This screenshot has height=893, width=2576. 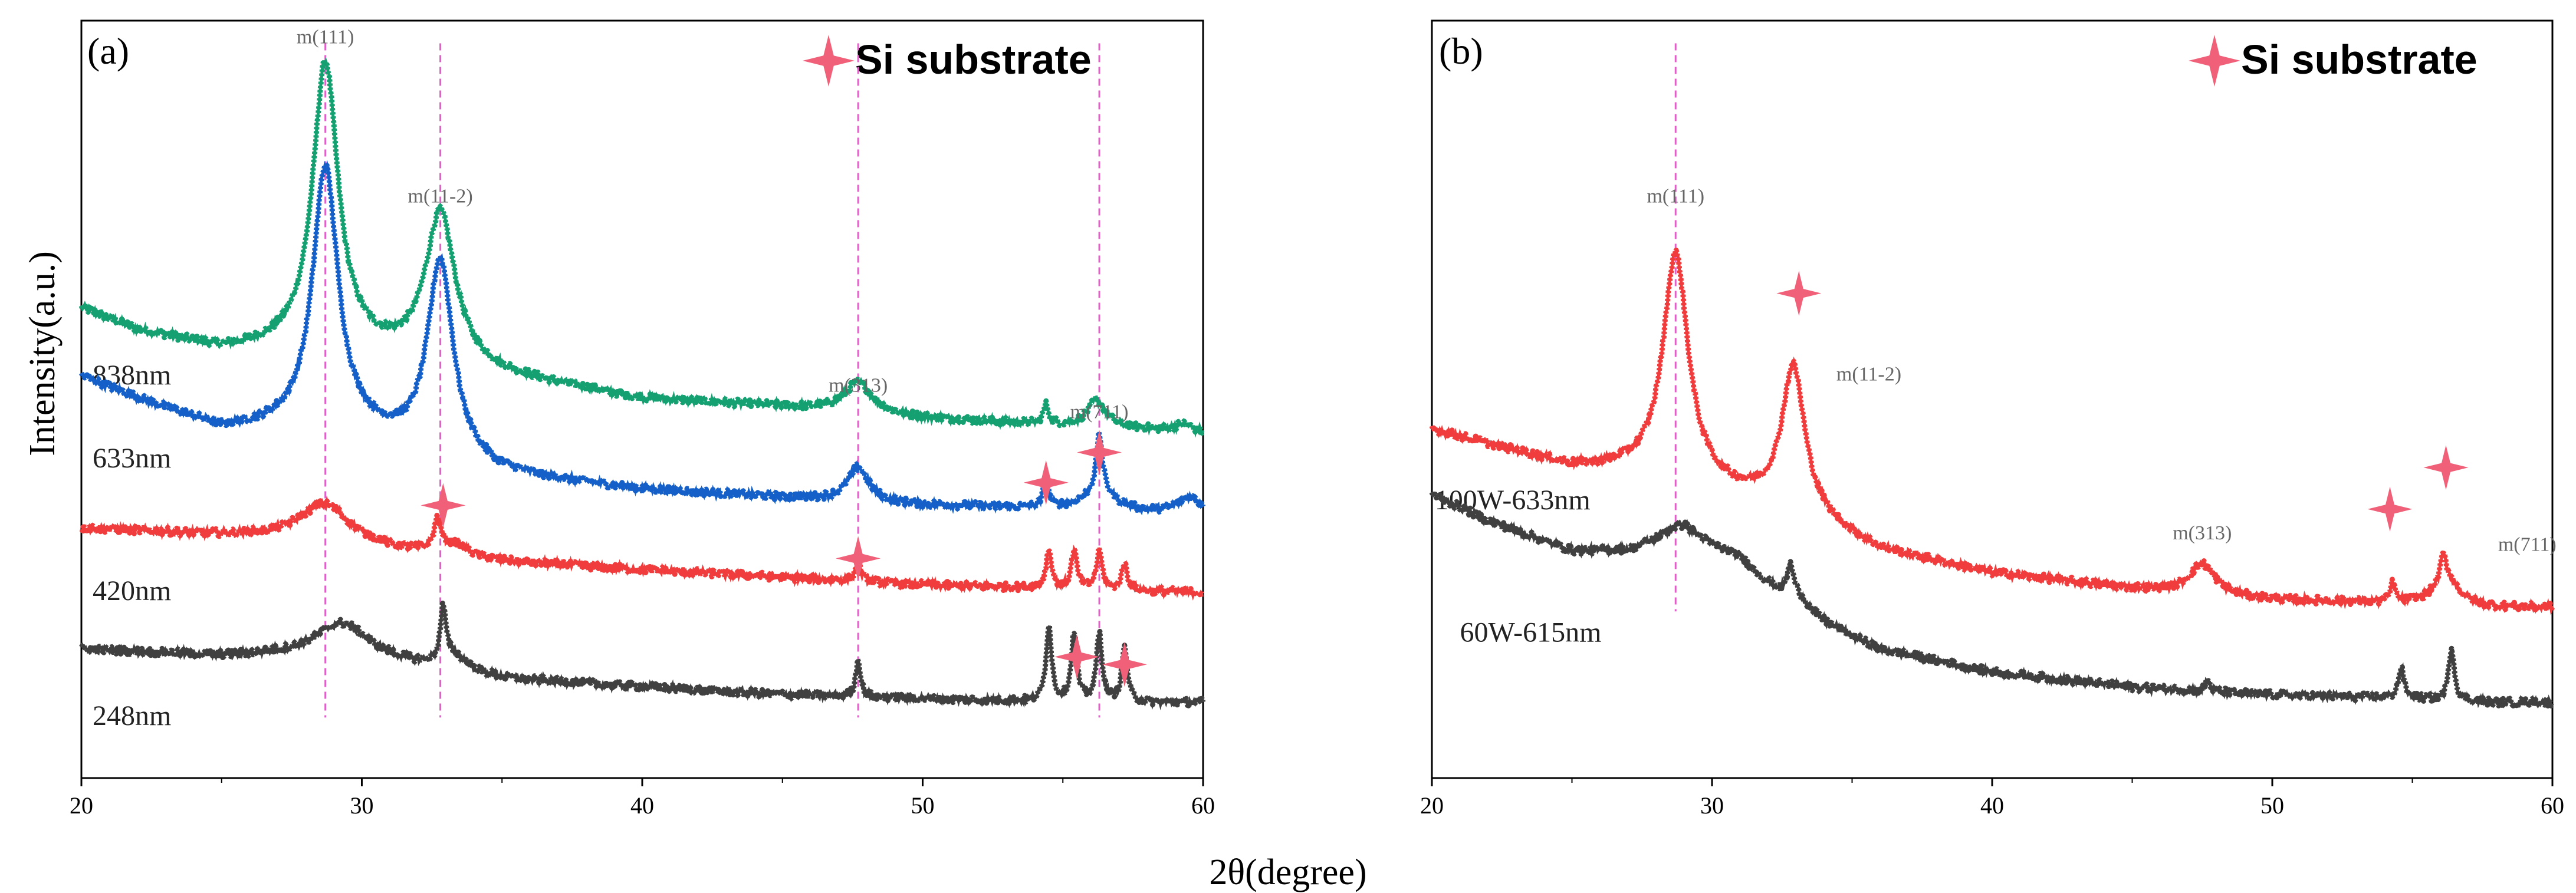 What do you see at coordinates (1461, 51) in the screenshot?
I see `panel-label: (b)` at bounding box center [1461, 51].